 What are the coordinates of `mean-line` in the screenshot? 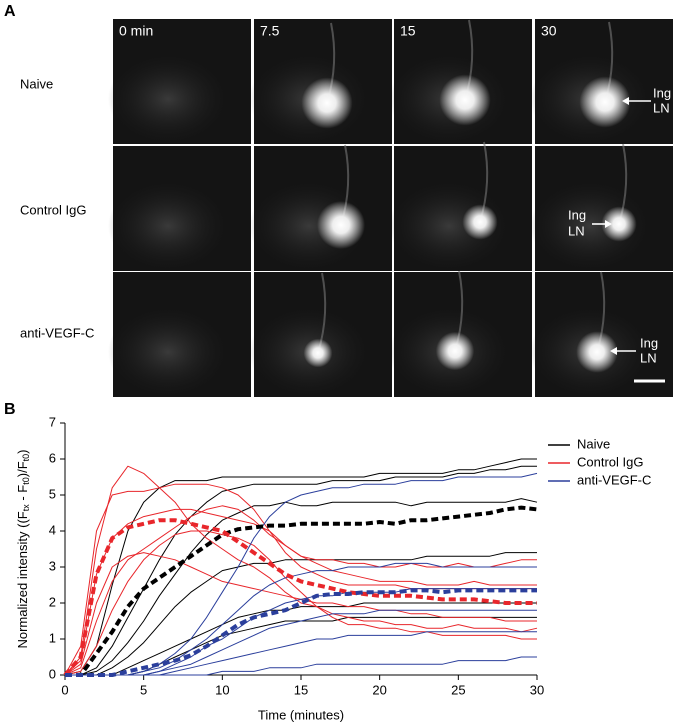 It's located at (301, 632).